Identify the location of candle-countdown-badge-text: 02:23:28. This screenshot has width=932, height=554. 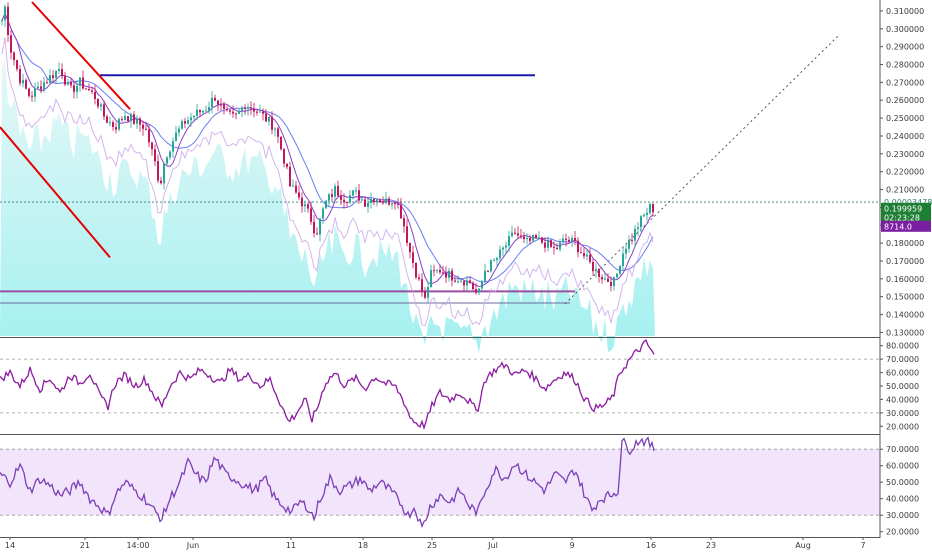
(902, 217).